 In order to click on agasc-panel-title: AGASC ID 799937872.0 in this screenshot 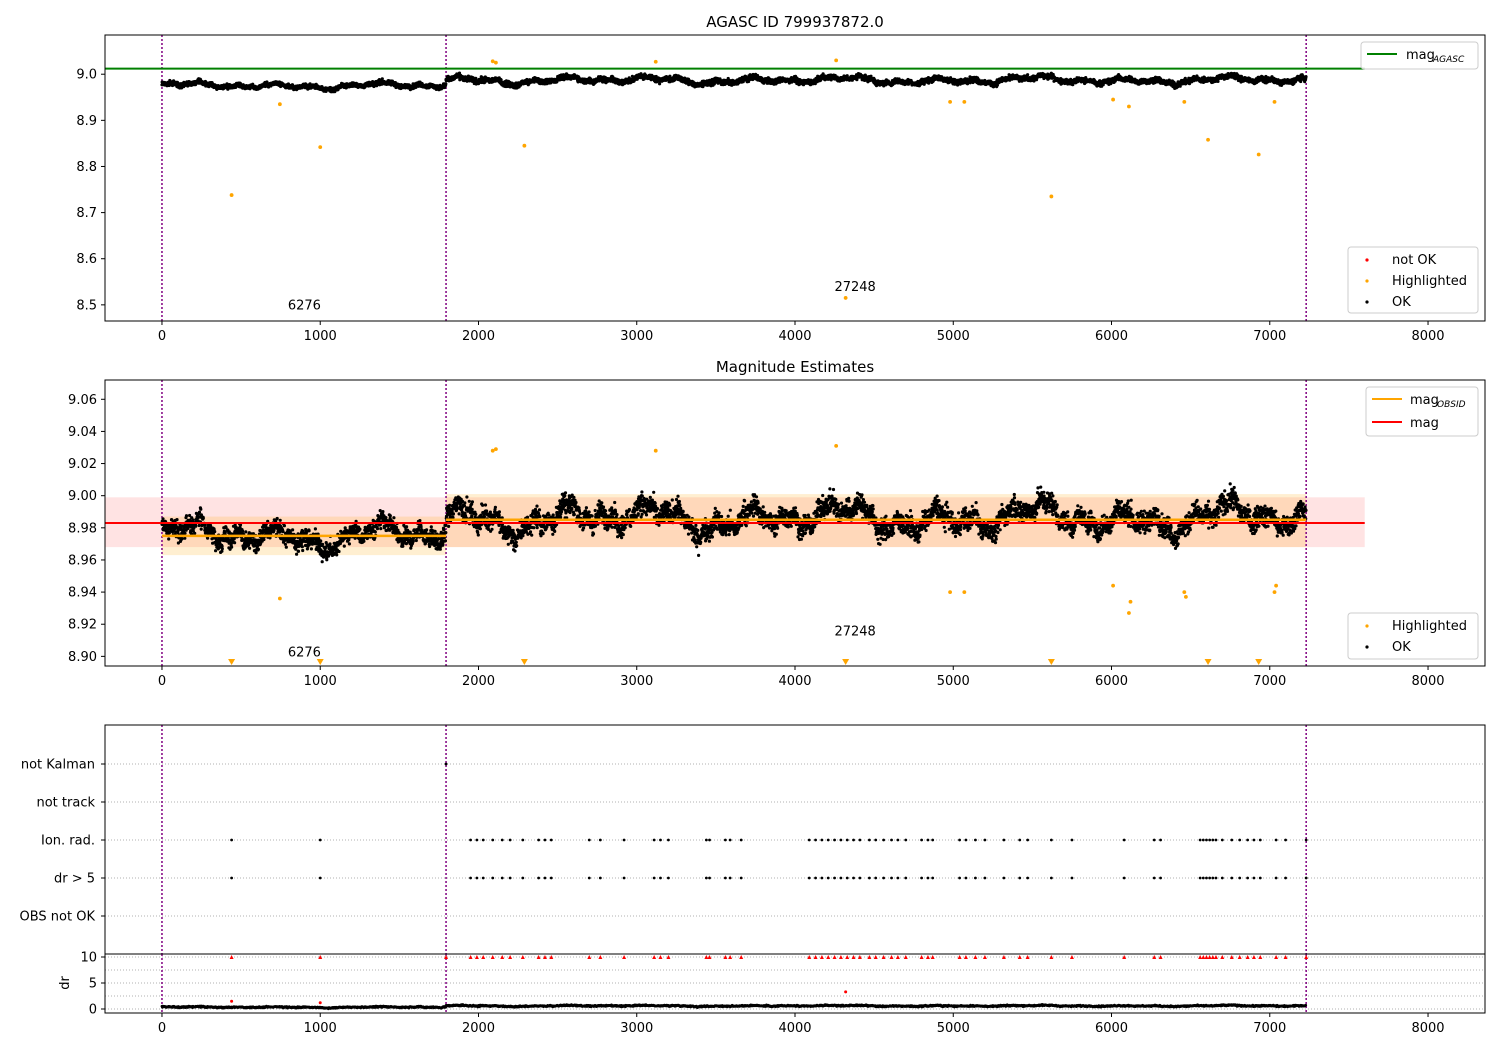, I will do `click(795, 22)`.